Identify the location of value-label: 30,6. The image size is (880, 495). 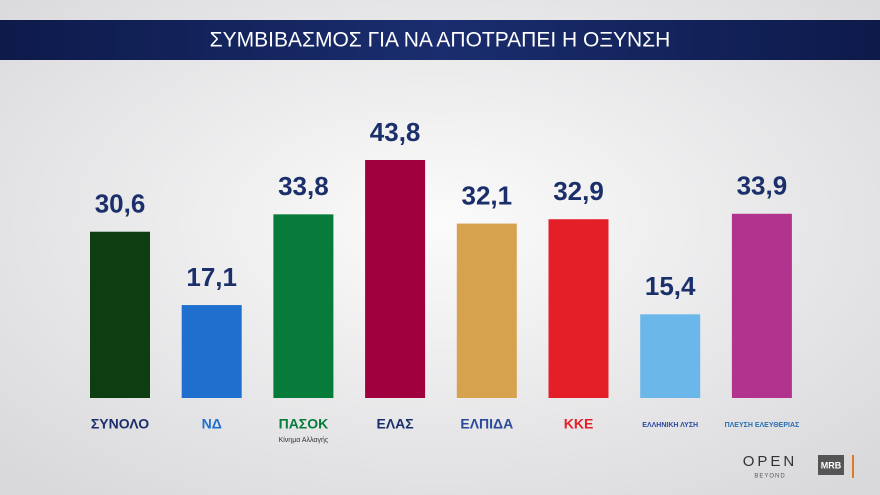
(120, 204).